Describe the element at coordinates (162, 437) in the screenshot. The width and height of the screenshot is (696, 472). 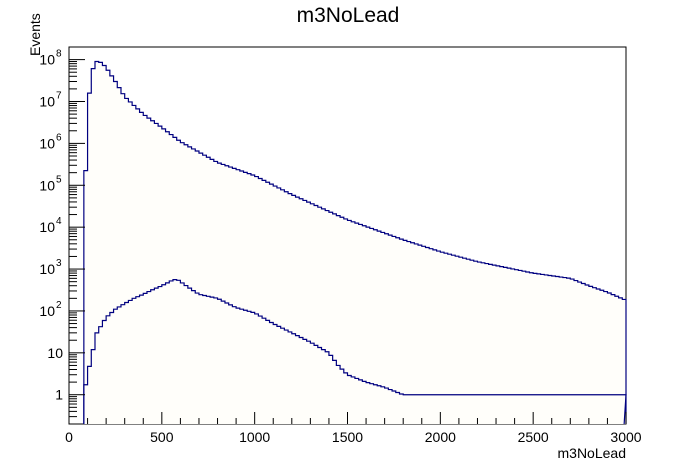
I see `x-tick-label: 500` at that location.